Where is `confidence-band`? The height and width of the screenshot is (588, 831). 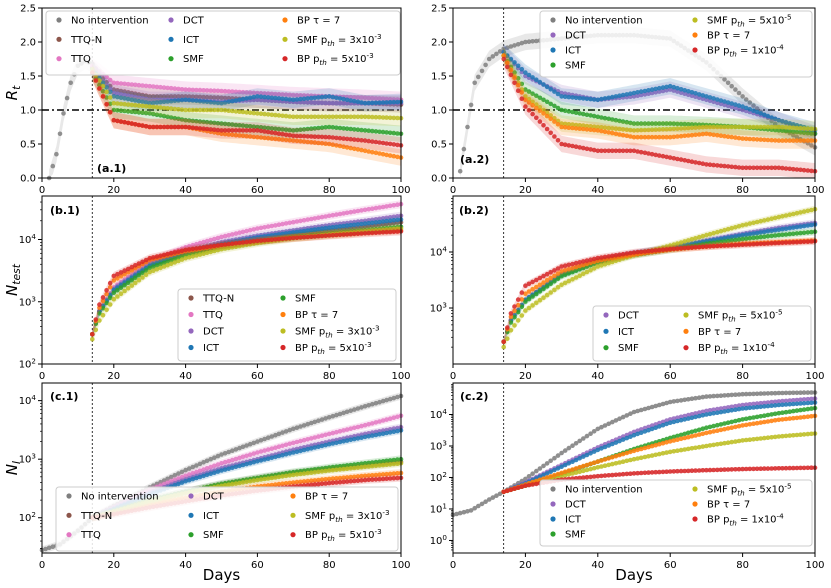
confidence-band is located at coordinates (247, 103).